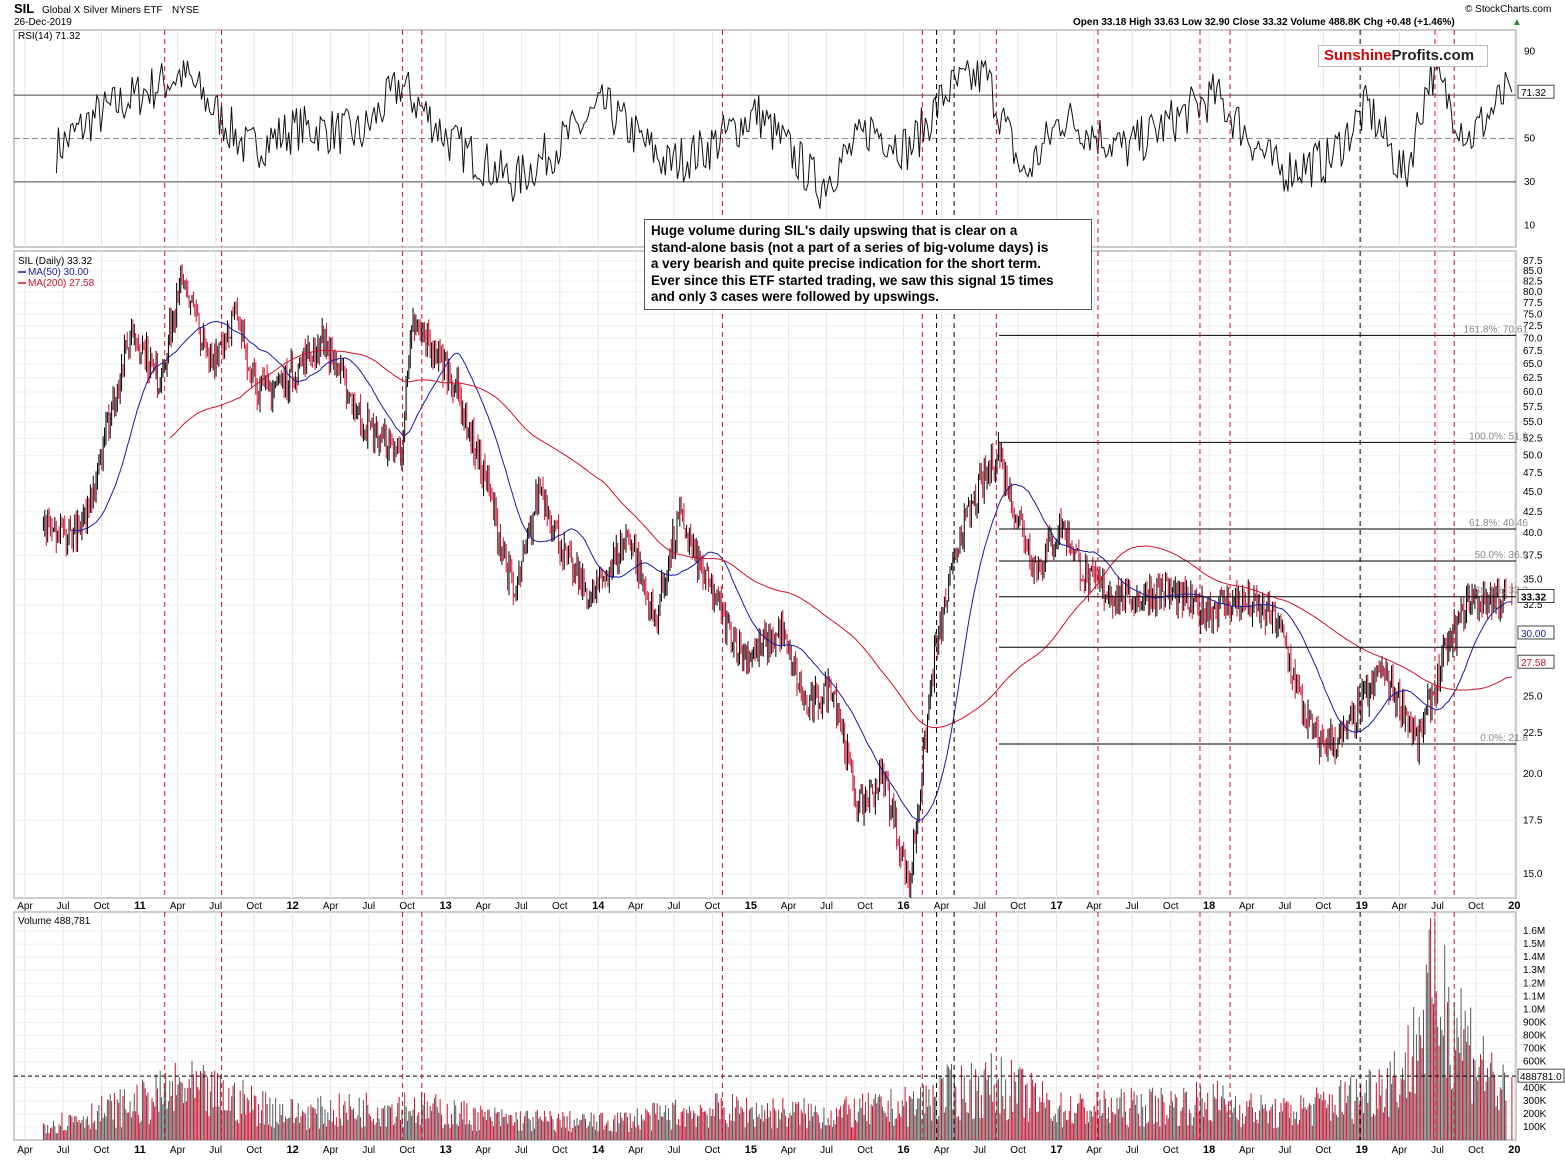 This screenshot has width=1565, height=1162. Describe the element at coordinates (1535, 1049) in the screenshot. I see `volume-tick-label: 700K` at that location.